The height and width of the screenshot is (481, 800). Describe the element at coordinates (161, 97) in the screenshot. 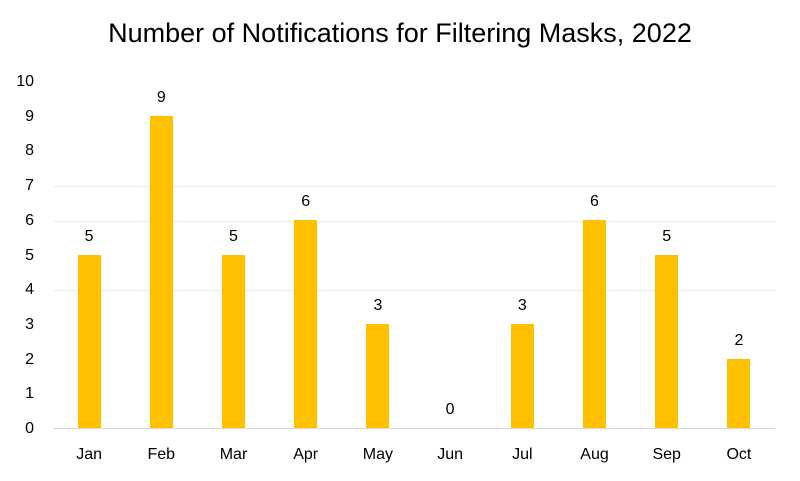

I see `value-label-feb: 9` at that location.